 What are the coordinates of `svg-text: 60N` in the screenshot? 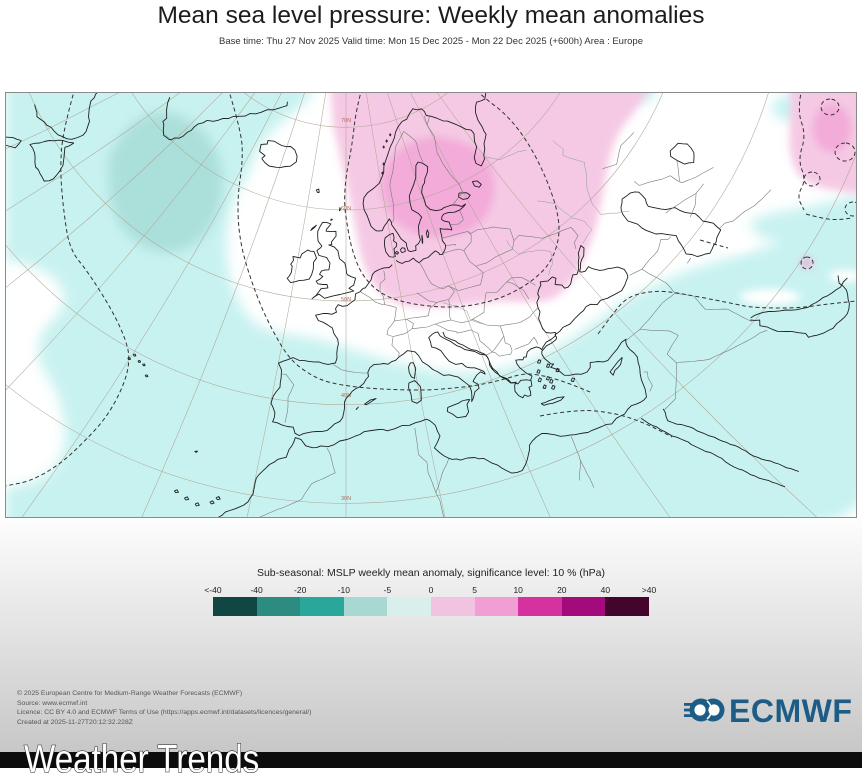 It's located at (346, 209).